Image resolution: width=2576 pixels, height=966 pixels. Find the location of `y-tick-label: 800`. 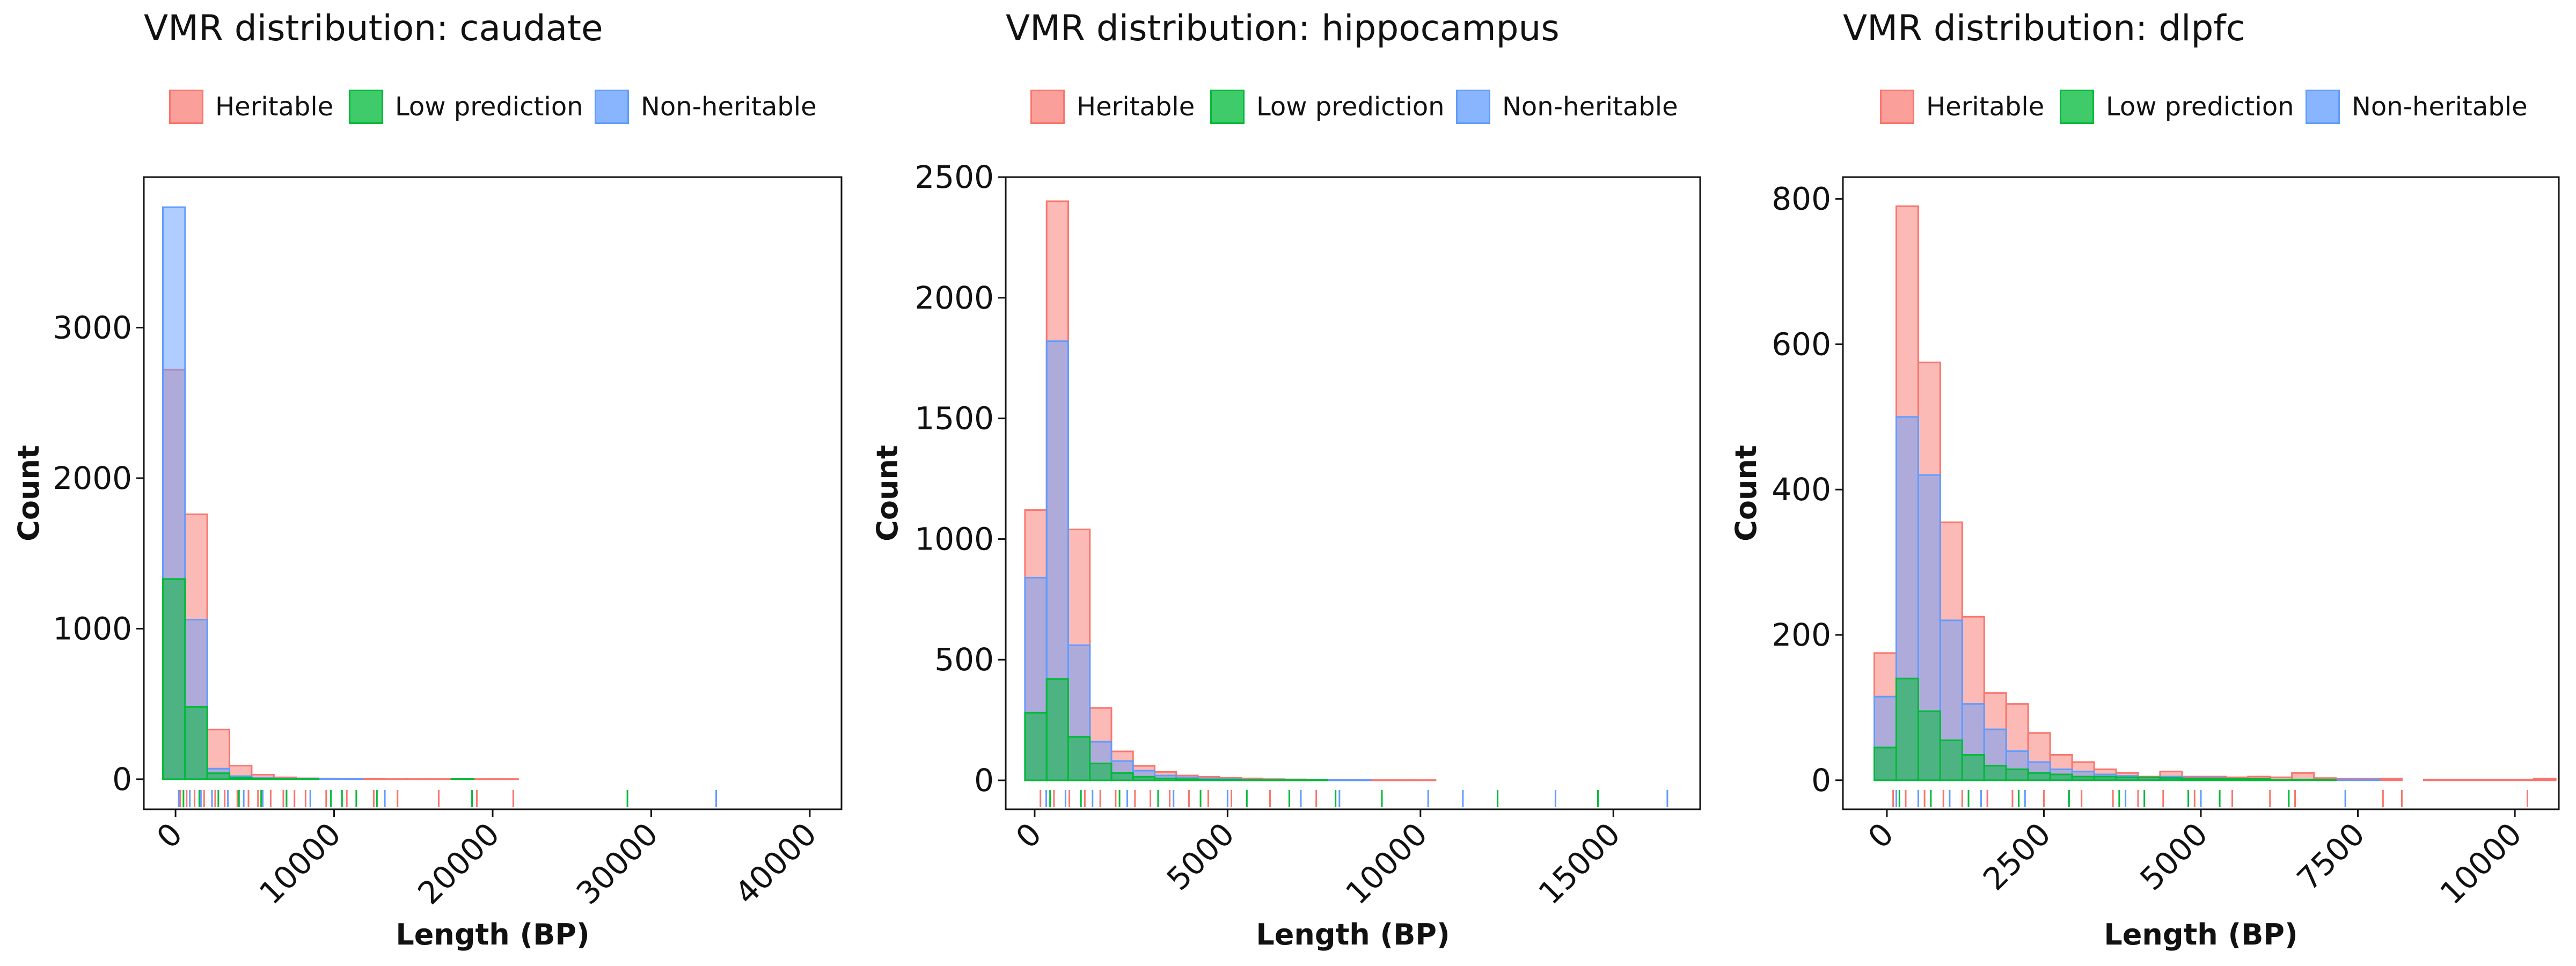

y-tick-label: 800 is located at coordinates (1801, 199).